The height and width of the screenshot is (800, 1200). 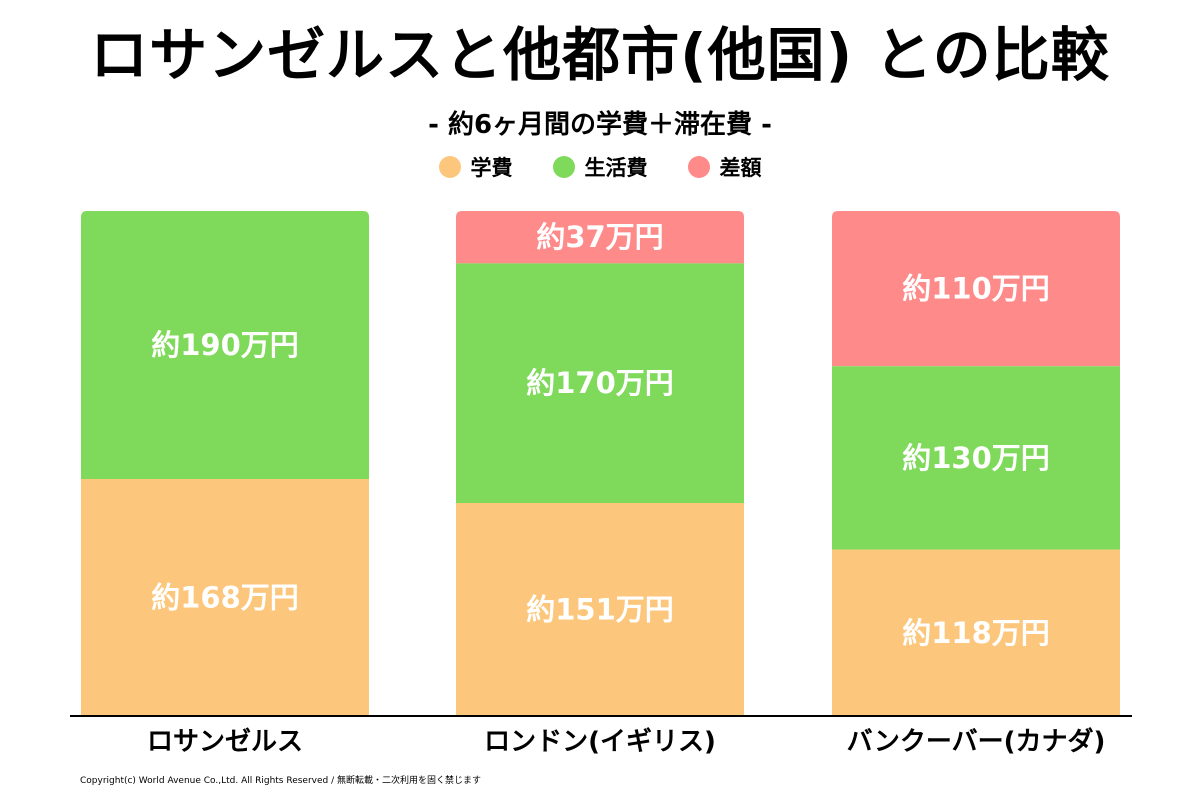 What do you see at coordinates (449, 167) in the screenshot?
I see `legend-dot-tuition` at bounding box center [449, 167].